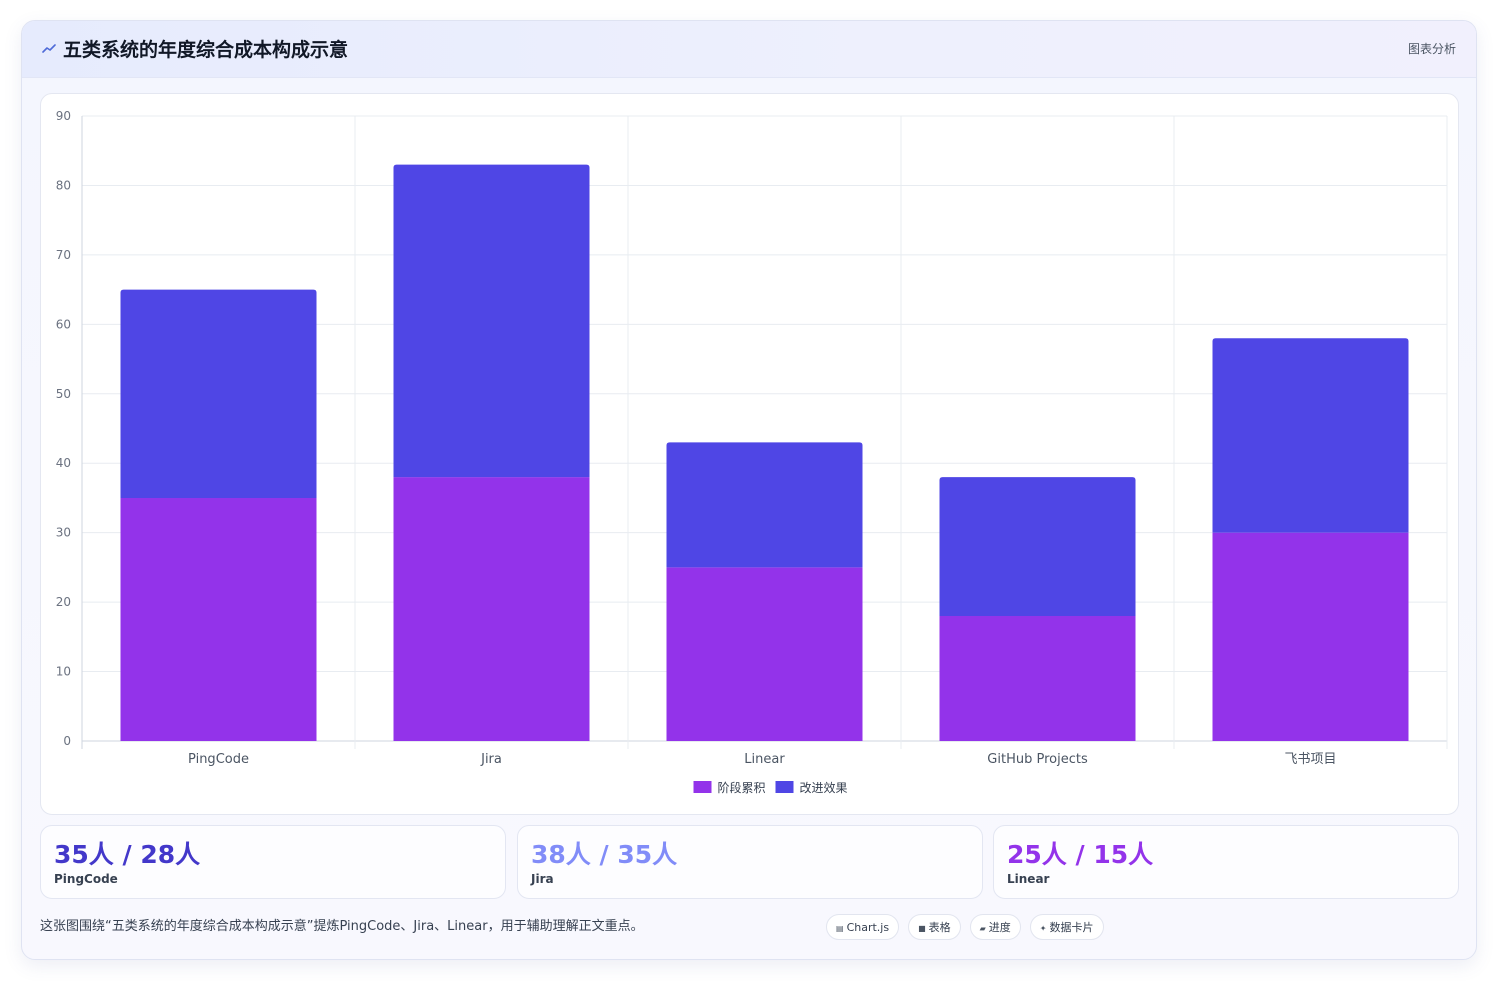 The width and height of the screenshot is (1498, 981). Describe the element at coordinates (491, 759) in the screenshot. I see `x-tick-label: Jira` at that location.